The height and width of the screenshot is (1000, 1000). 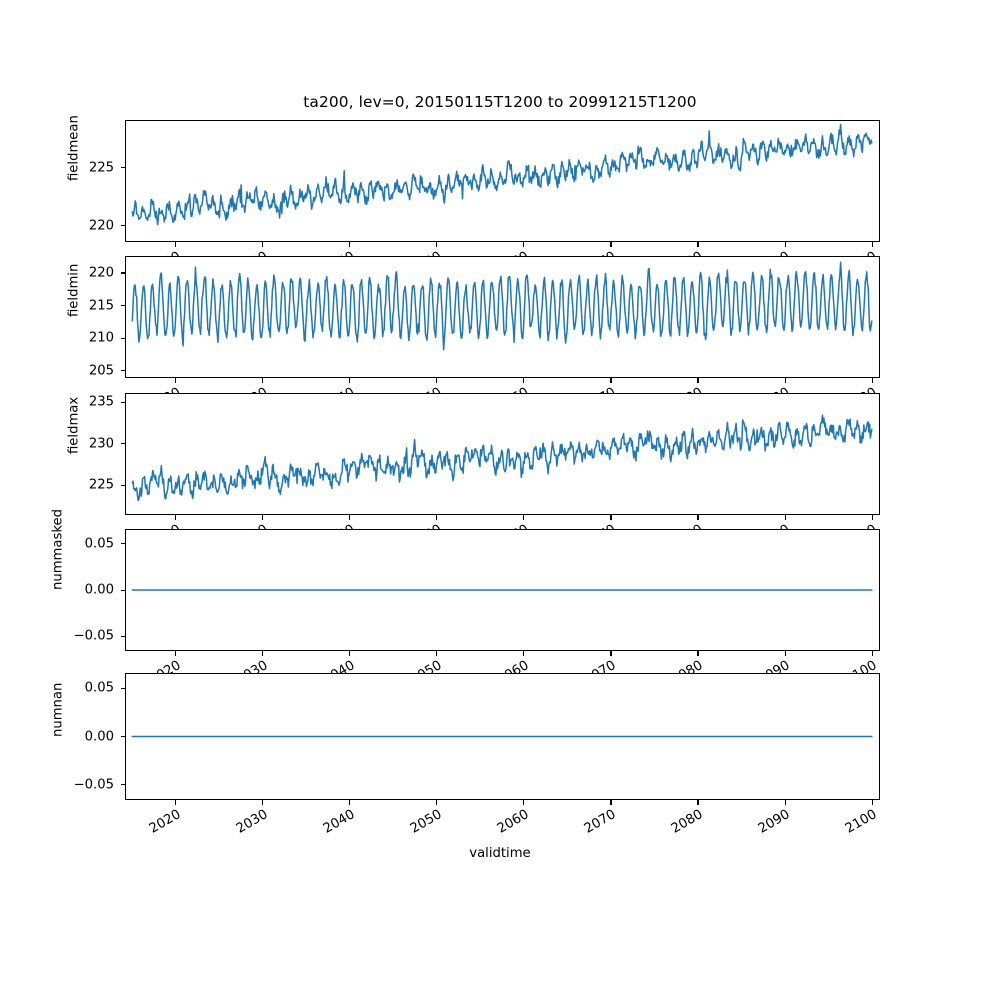 What do you see at coordinates (502, 736) in the screenshot?
I see `subplot-numnan` at bounding box center [502, 736].